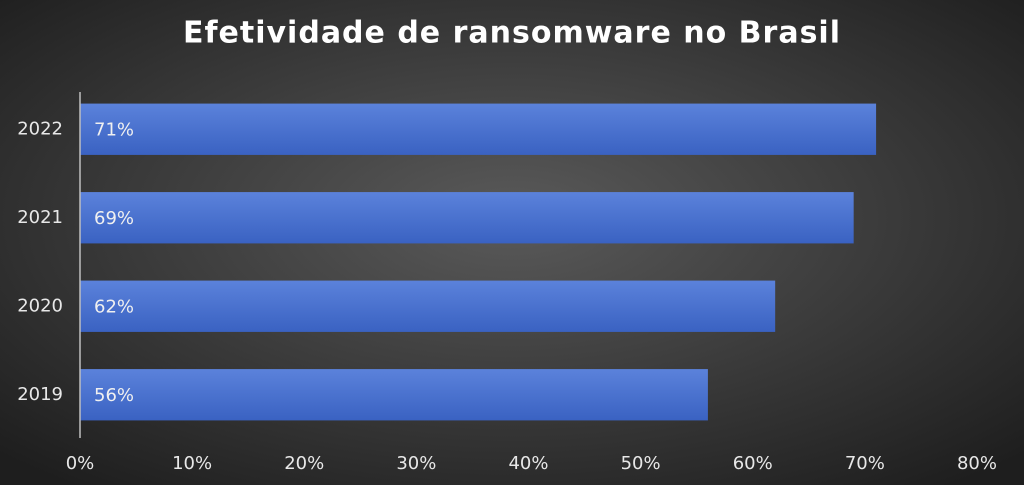  Describe the element at coordinates (40, 128) in the screenshot. I see `y-tick-label: 2022` at that location.